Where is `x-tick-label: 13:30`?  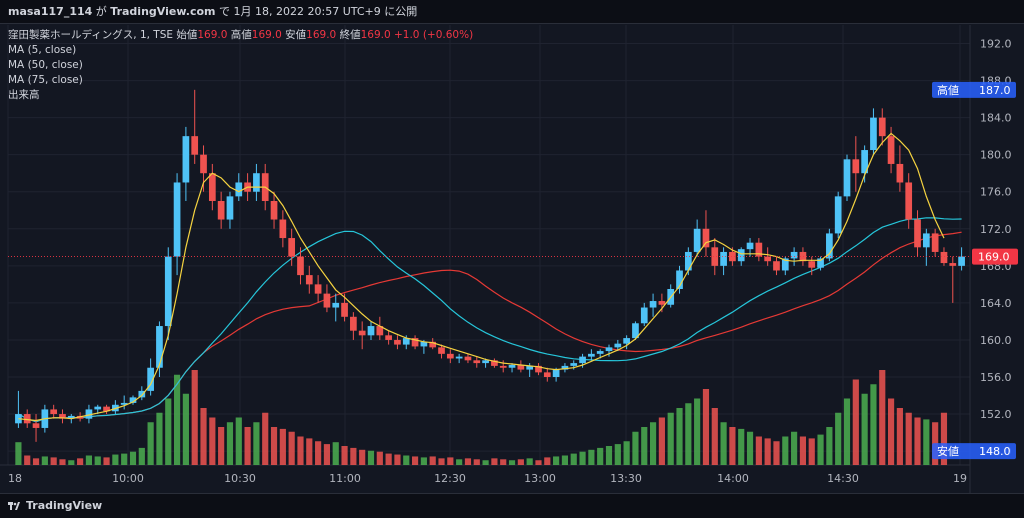 x-tick-label: 13:30 is located at coordinates (626, 478).